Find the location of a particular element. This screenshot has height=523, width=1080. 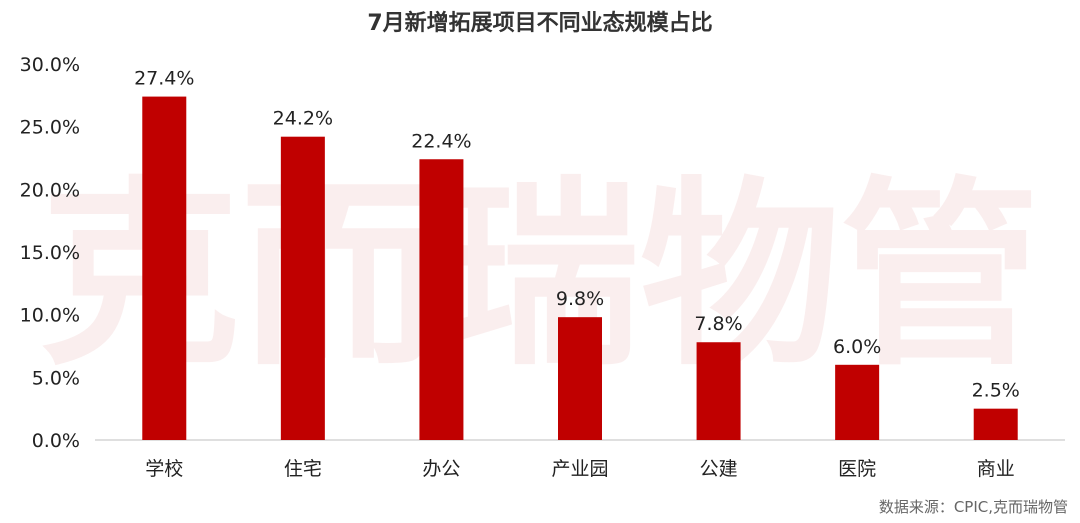

y-axis-ticks: 0.0% 5.0% 10.0% 15.0% 20.0% 25.0% 30.0% is located at coordinates (50, 253).